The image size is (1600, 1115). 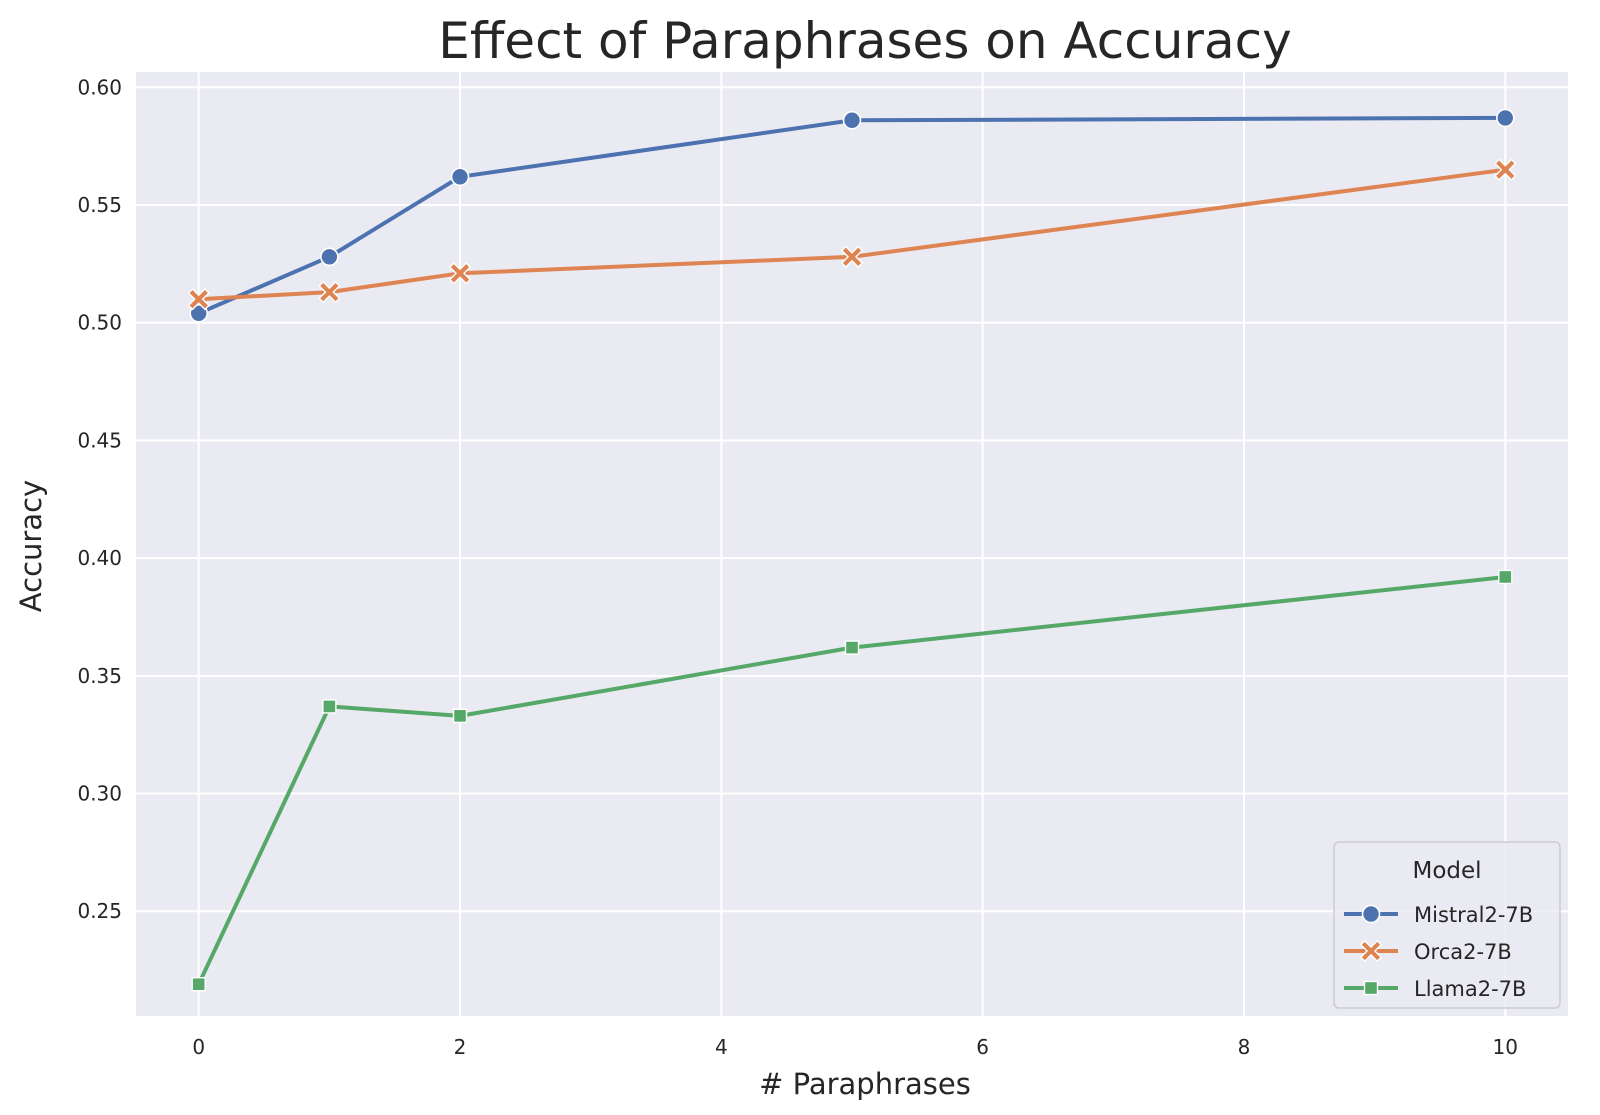 I want to click on y-tick-label: 0.40, so click(x=99, y=558).